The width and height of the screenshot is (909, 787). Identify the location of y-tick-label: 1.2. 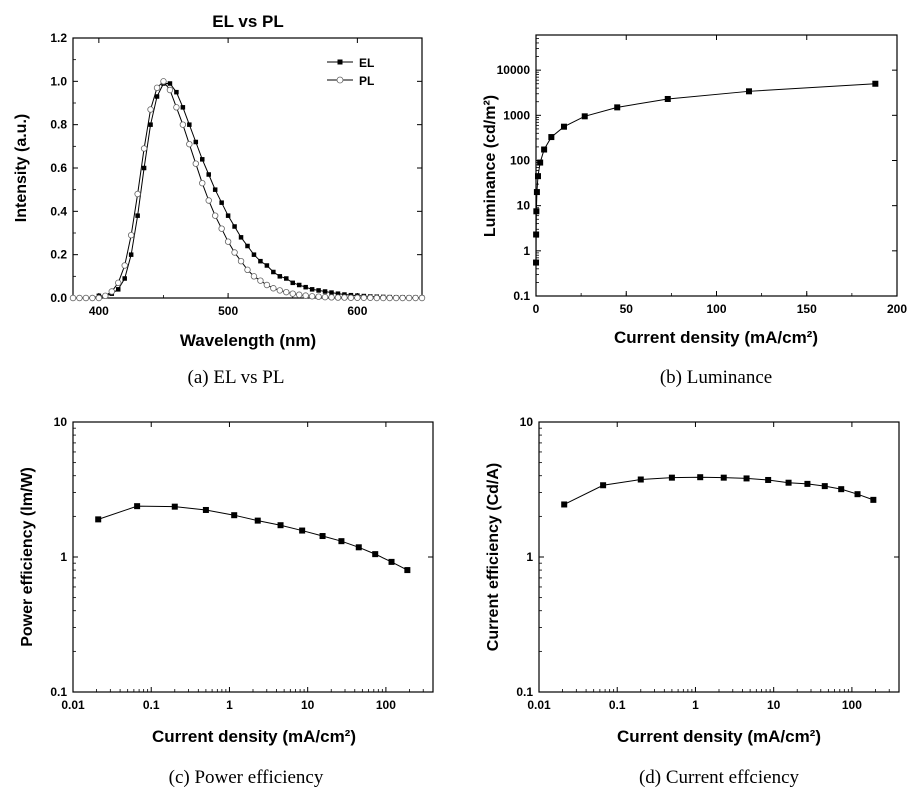
(58, 38).